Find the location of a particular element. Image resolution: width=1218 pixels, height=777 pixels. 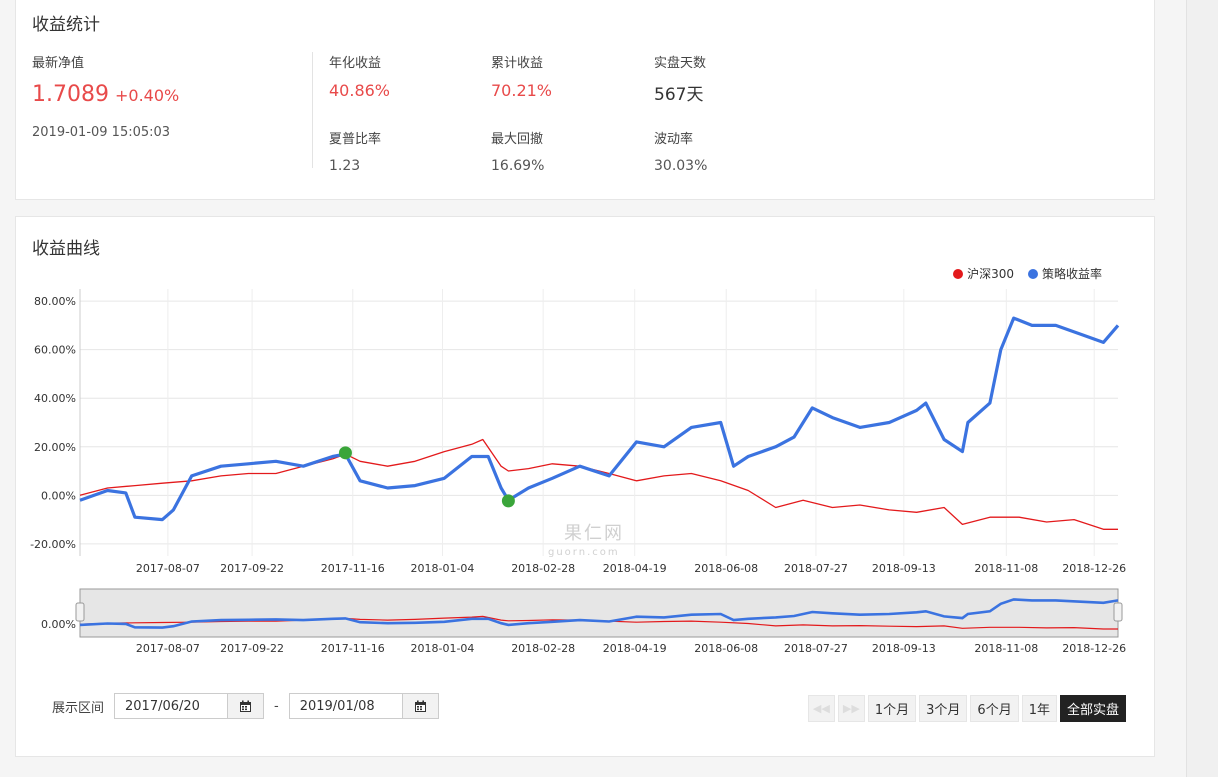

first-page-button: ◀◀ is located at coordinates (821, 708).